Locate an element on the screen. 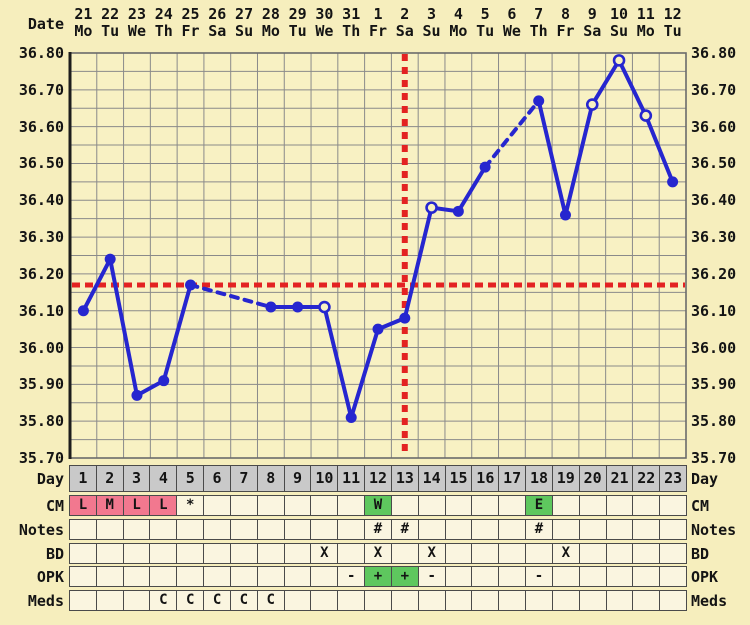 The width and height of the screenshot is (750, 625). y-tick-label-left: 36.40 is located at coordinates (41, 200).